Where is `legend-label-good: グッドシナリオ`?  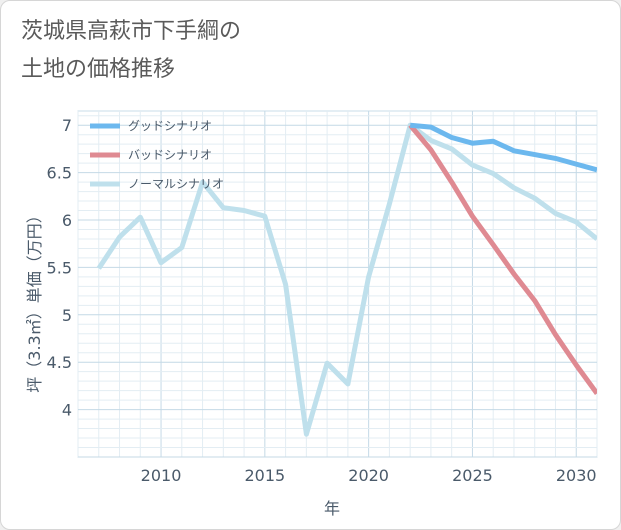
legend-label-good: グッドシナリオ is located at coordinates (170, 126).